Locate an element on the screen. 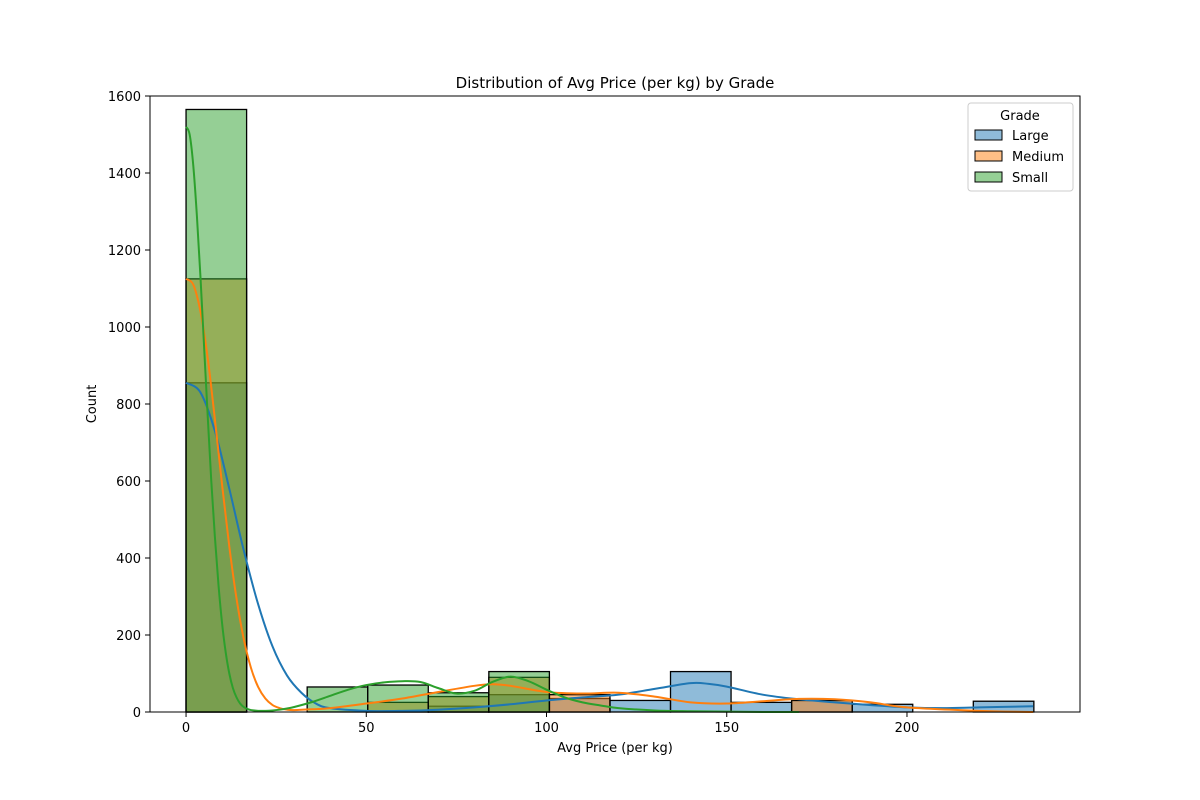 This screenshot has height=800, width=1200. legend-title: Grade is located at coordinates (1020, 116).